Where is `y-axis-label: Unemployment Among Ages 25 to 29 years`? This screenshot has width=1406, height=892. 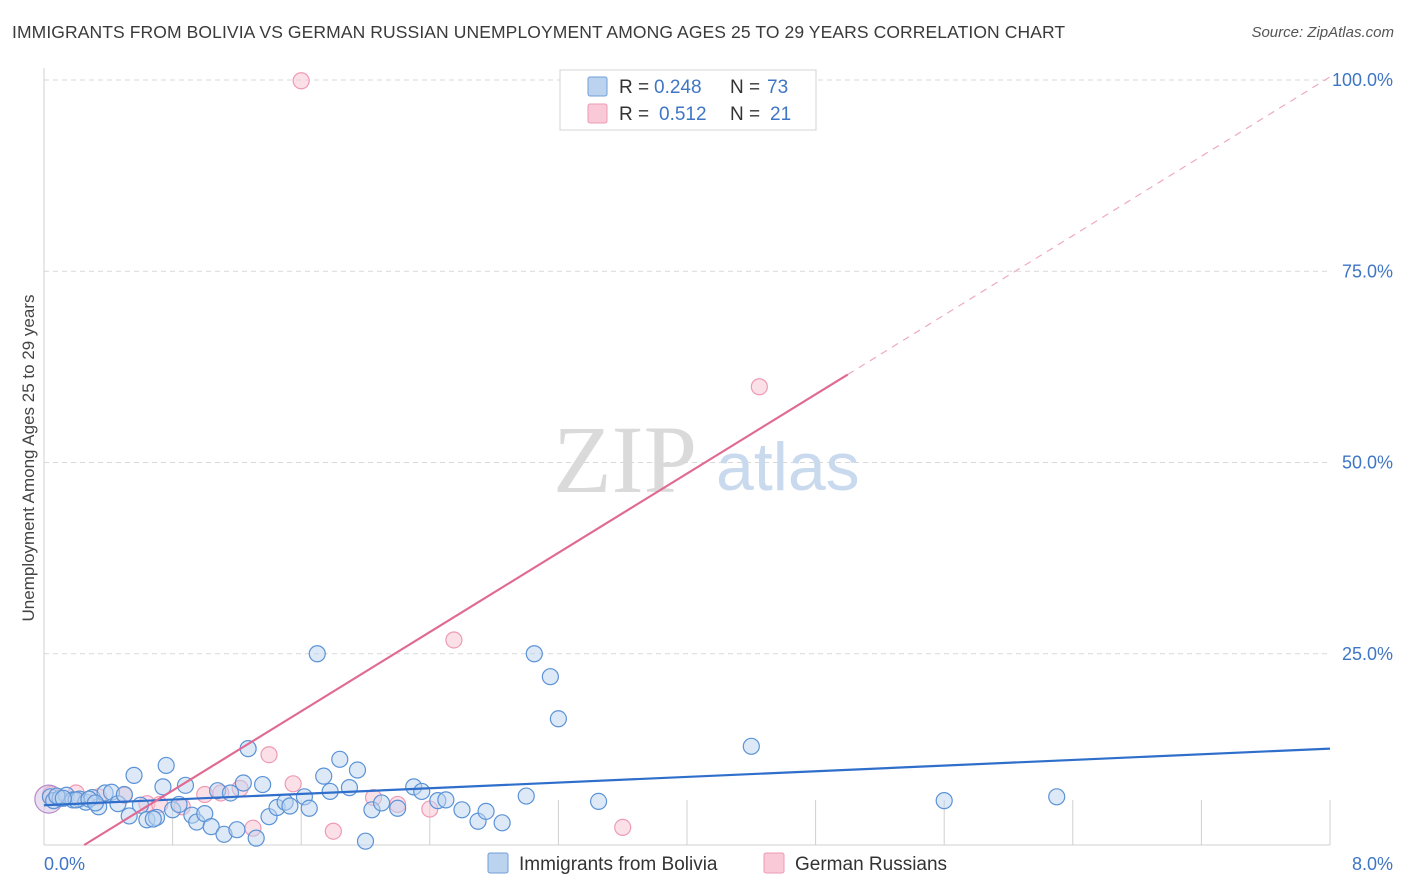 y-axis-label: Unemployment Among Ages 25 to 29 years is located at coordinates (28, 458).